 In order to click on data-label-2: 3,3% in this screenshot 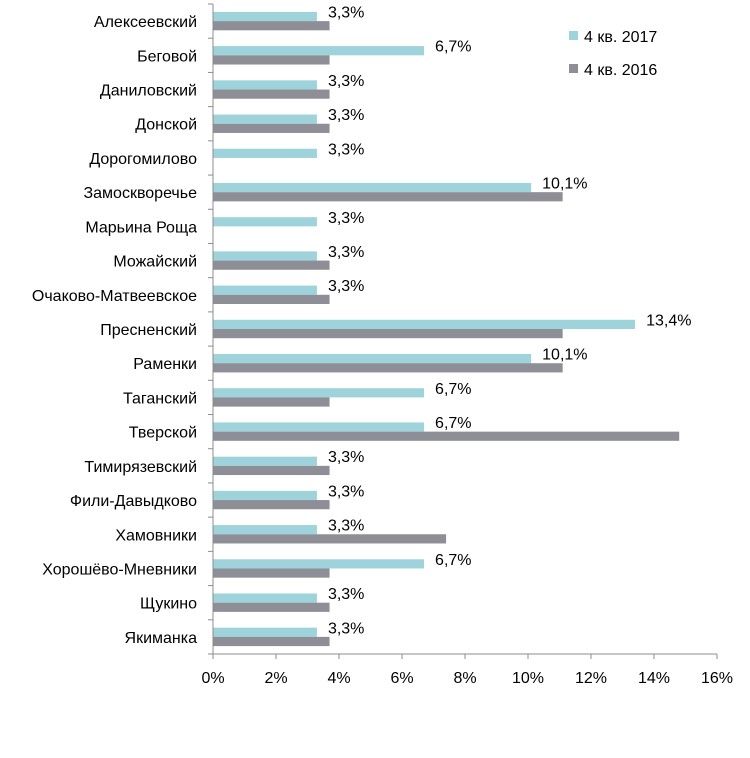, I will do `click(346, 81)`.